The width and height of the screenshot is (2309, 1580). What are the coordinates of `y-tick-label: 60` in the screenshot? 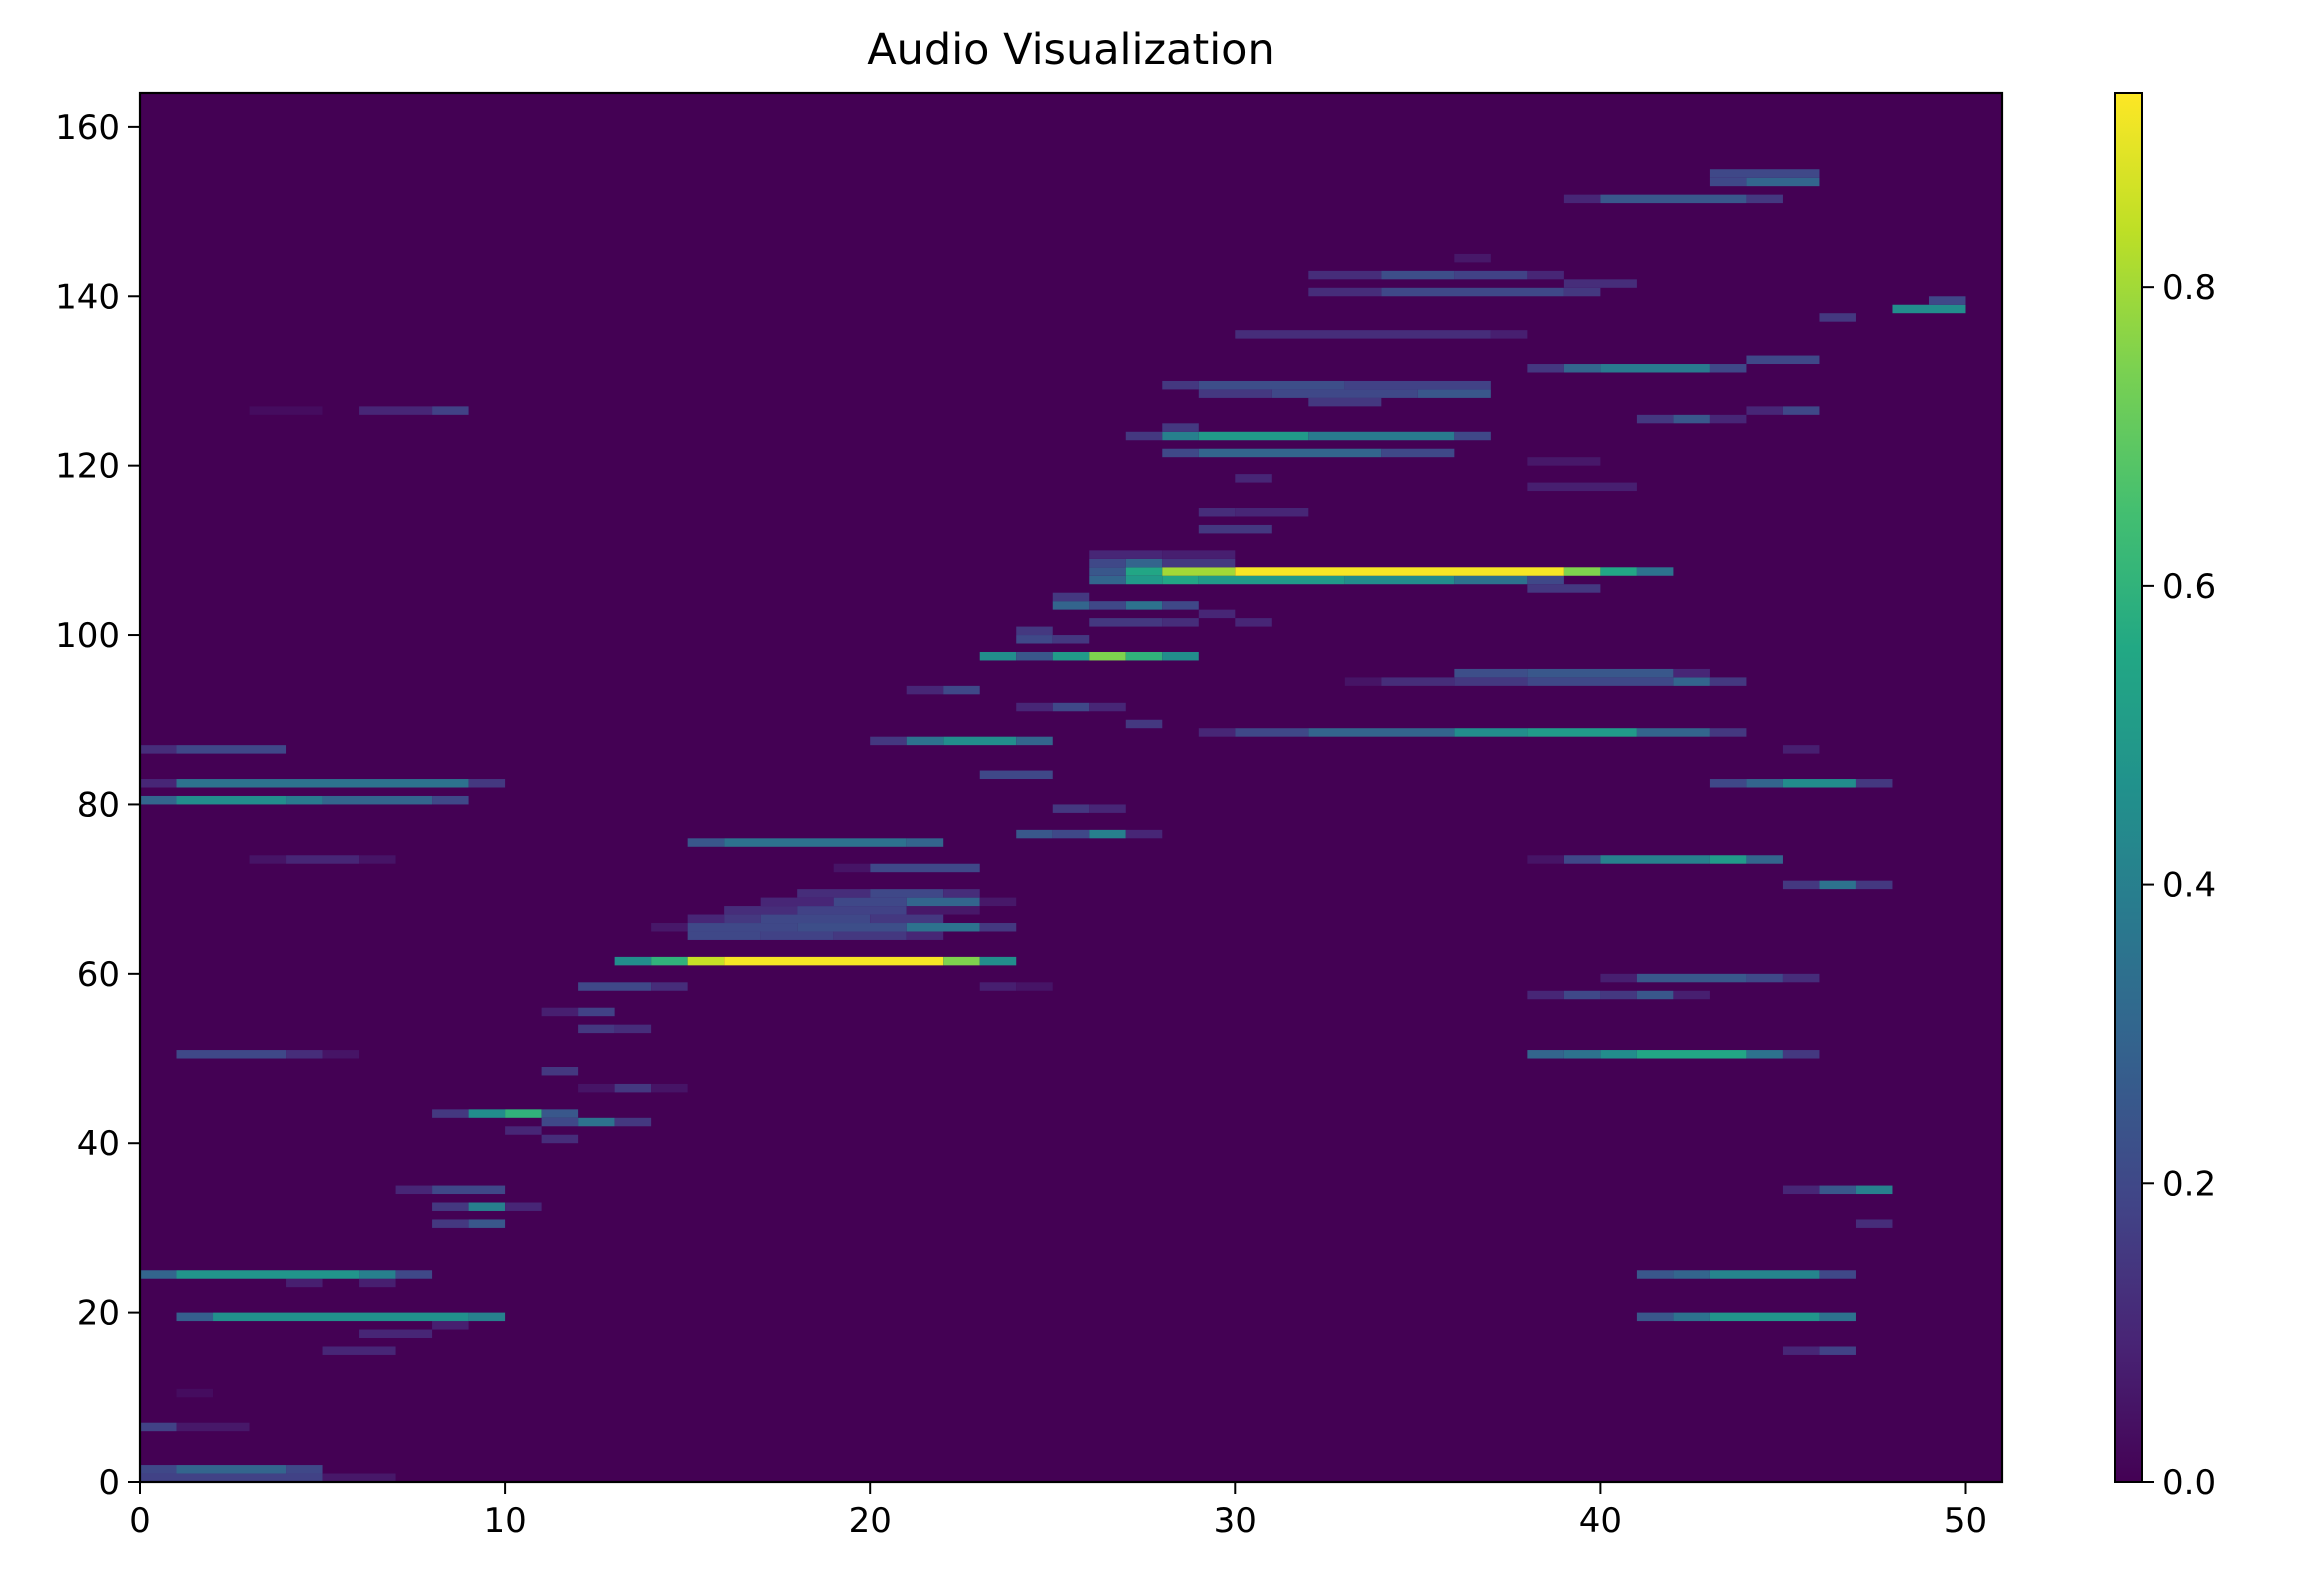 It's located at (98, 975).